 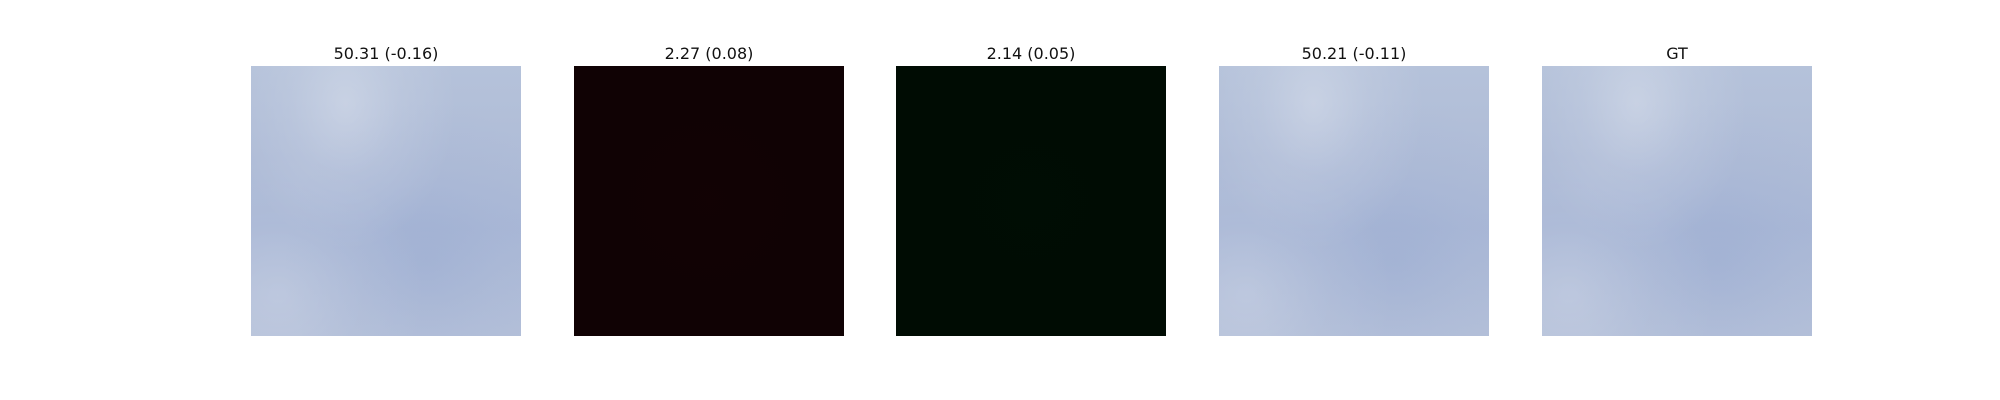 I want to click on panel-3: 2.14 (0.05), so click(x=1031, y=189).